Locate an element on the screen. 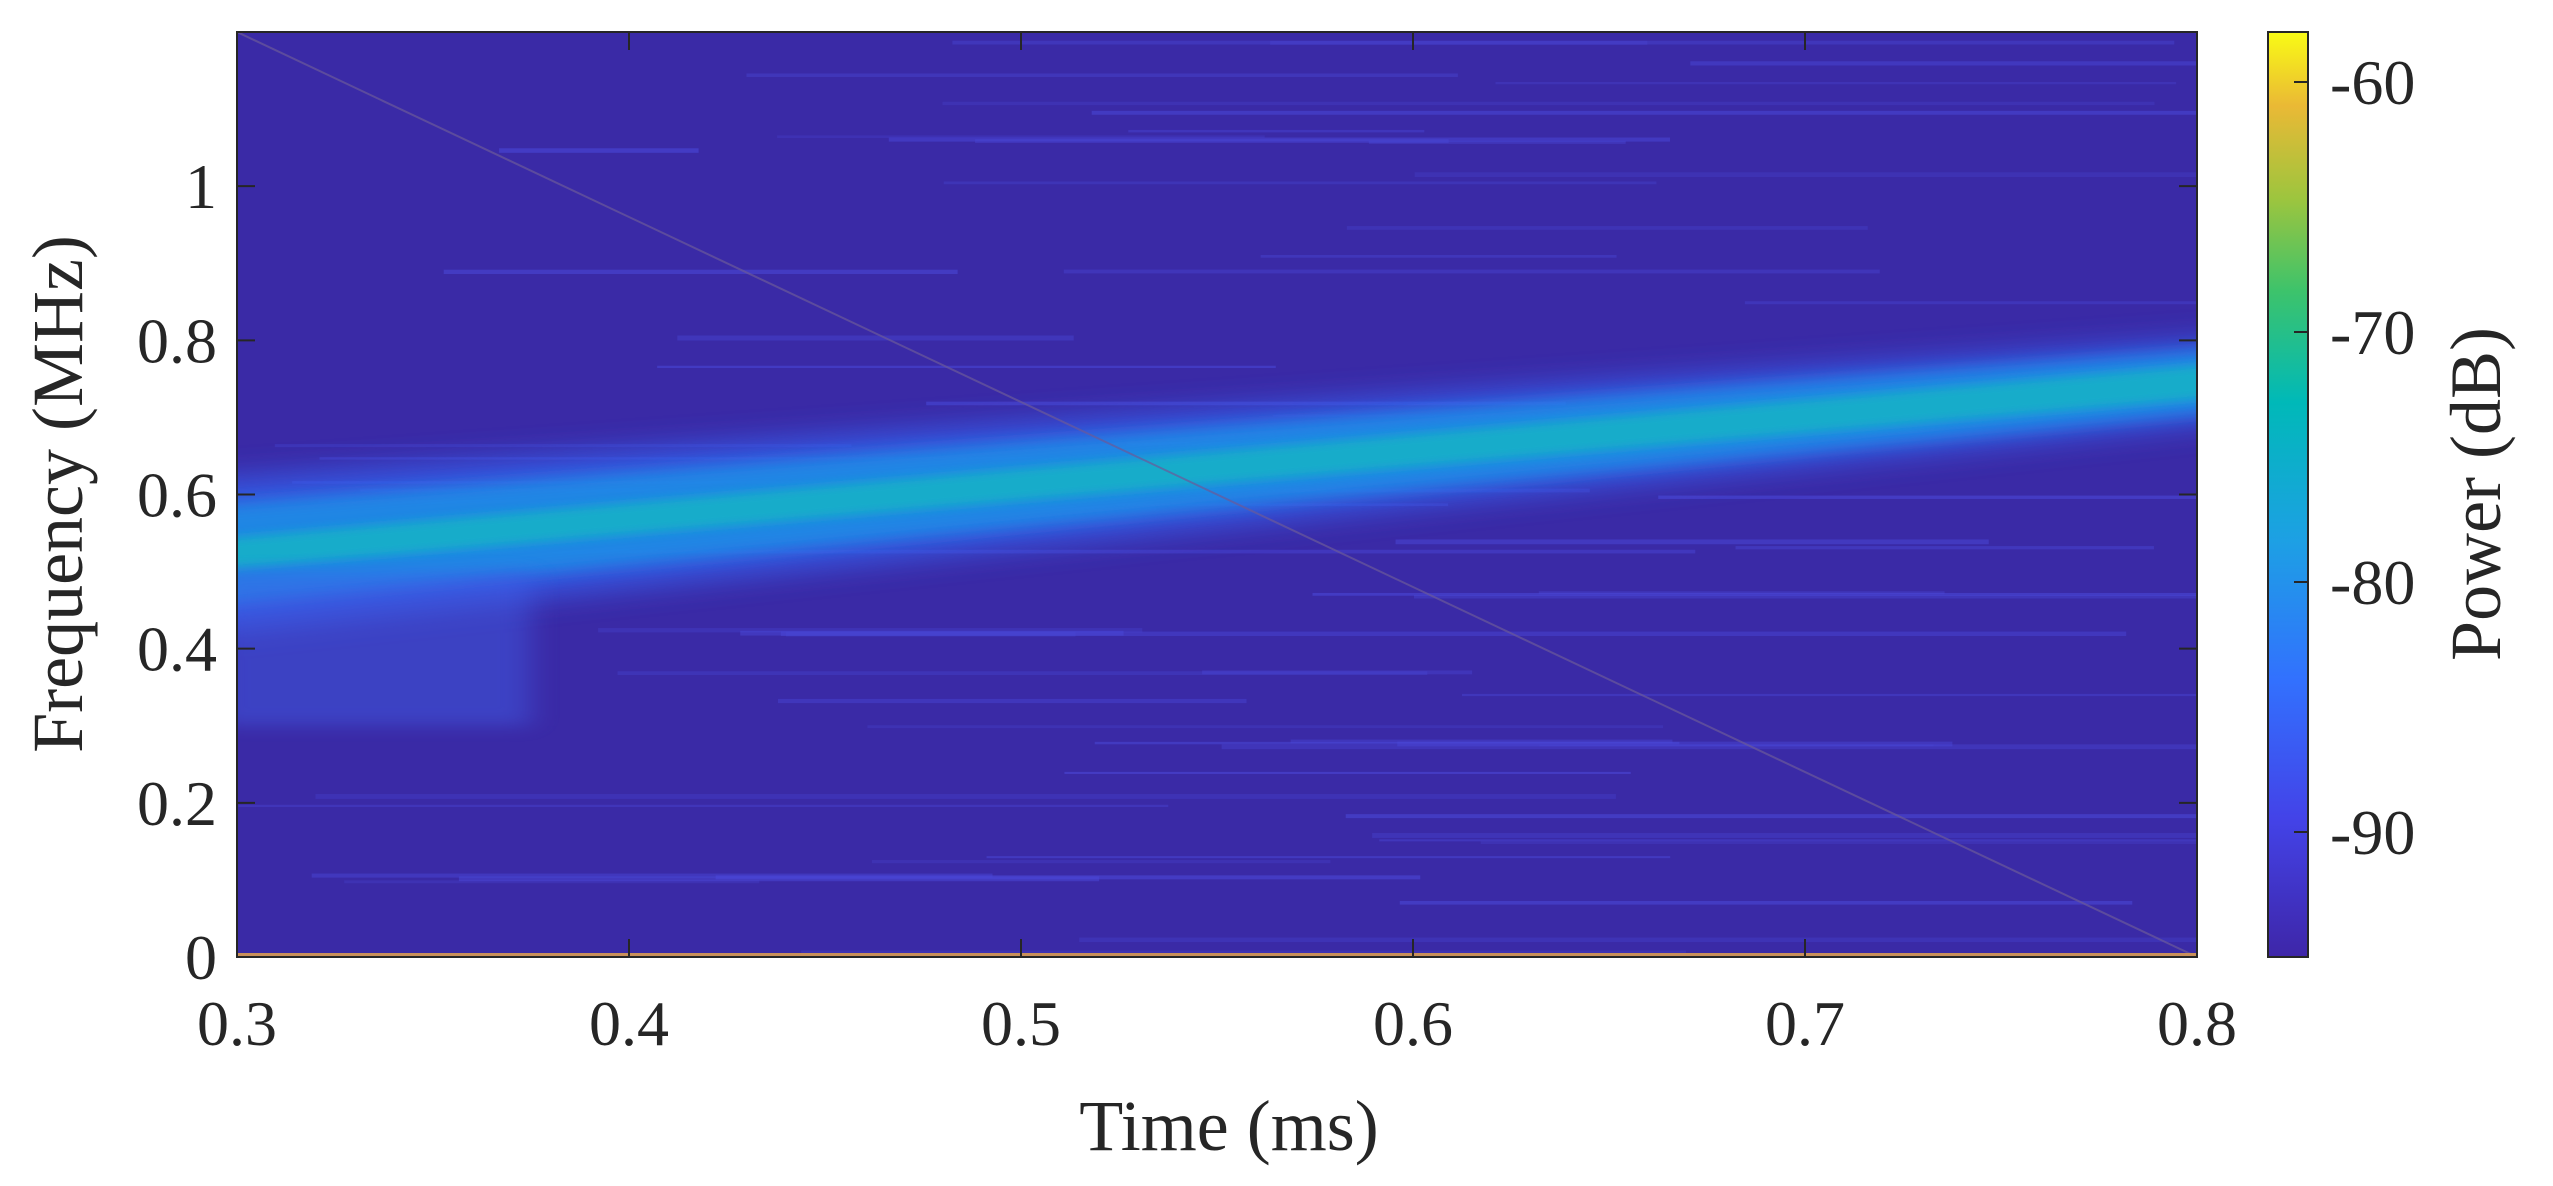  colorbar-label: Power (dB) is located at coordinates (2476, 494).